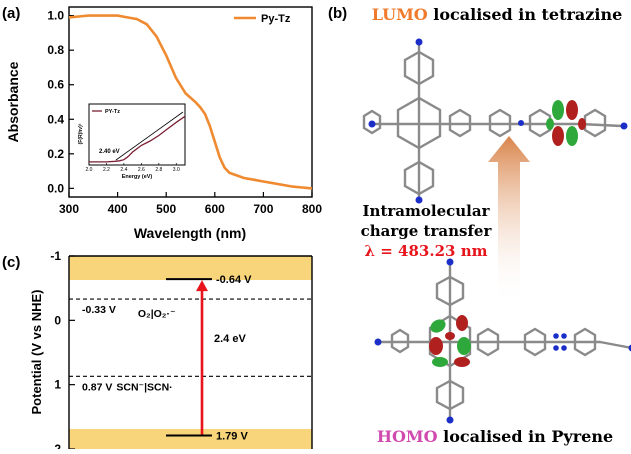  Describe the element at coordinates (97, 387) in the screenshot. I see `redox-potential-value: 0.87 V` at that location.